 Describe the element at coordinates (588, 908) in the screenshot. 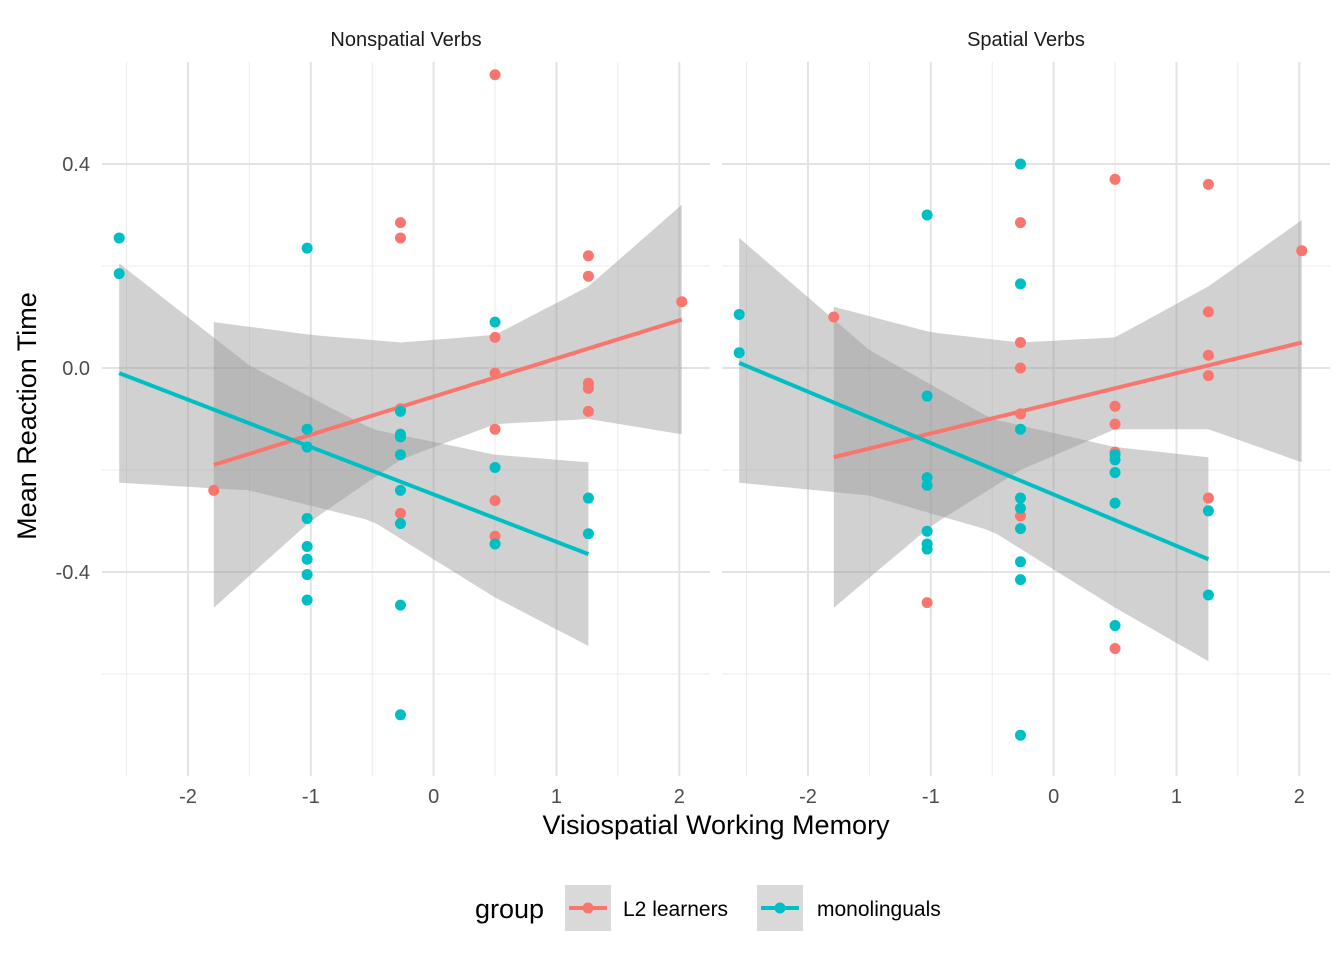

I see `legend-key-l2-learners` at that location.